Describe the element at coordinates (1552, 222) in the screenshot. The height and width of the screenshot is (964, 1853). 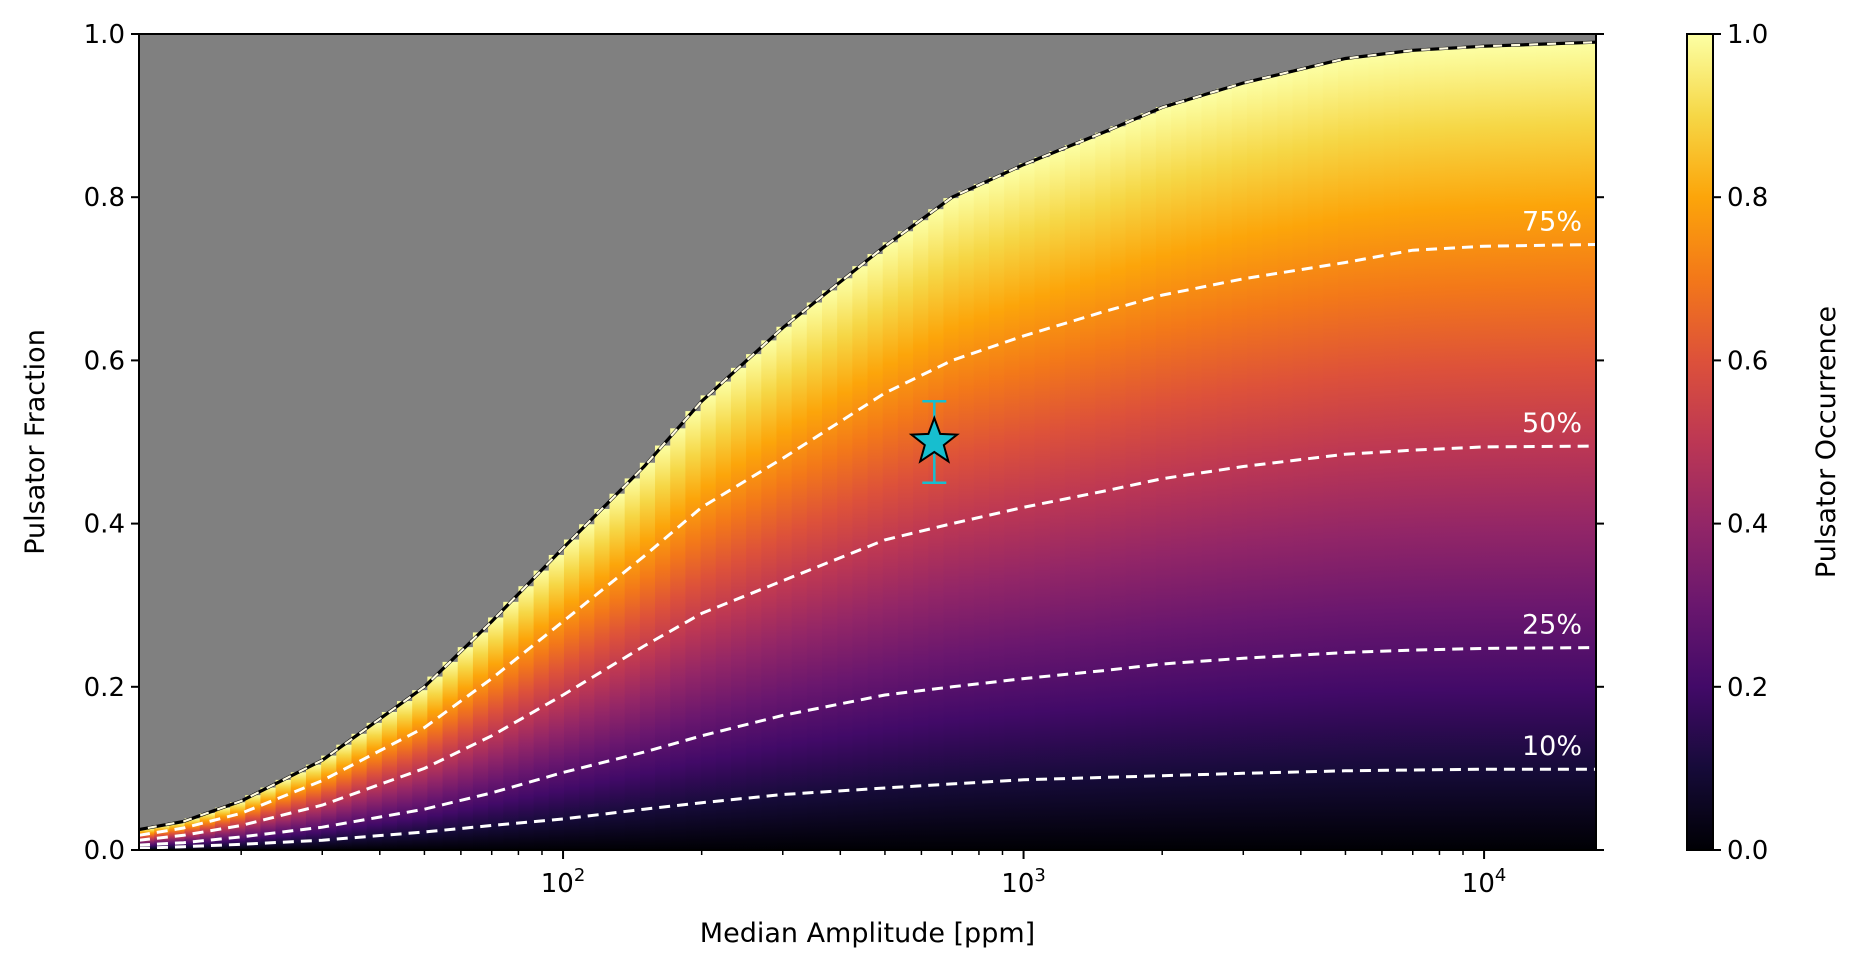
I see `contour-label-75-pct: 75%` at that location.